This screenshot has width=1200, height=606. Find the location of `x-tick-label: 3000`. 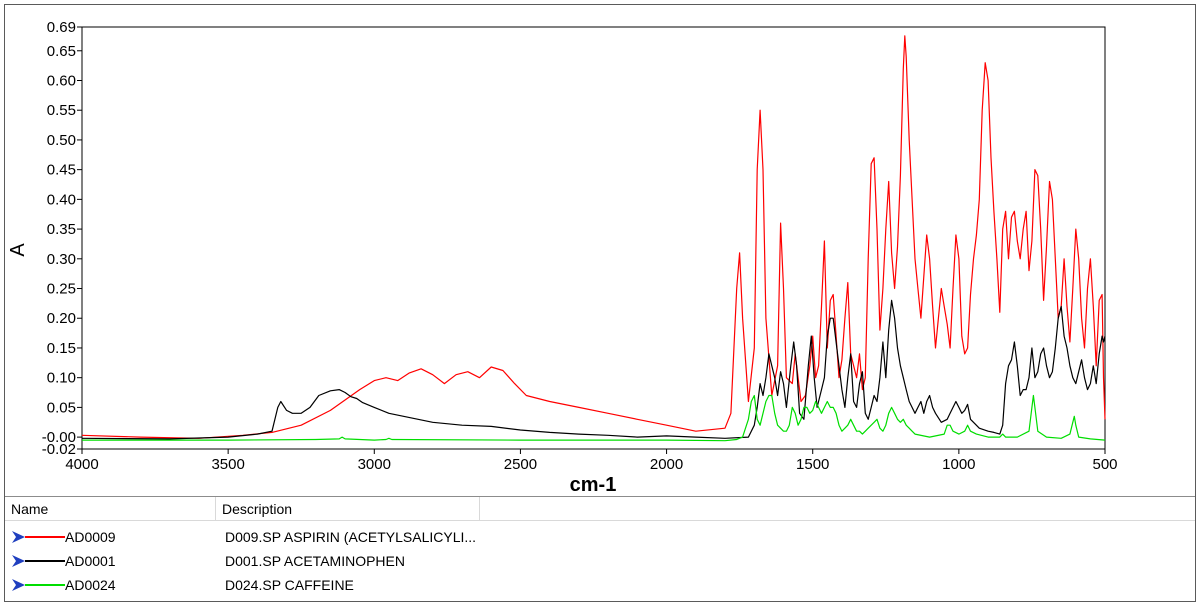

x-tick-label: 3000 is located at coordinates (374, 464).